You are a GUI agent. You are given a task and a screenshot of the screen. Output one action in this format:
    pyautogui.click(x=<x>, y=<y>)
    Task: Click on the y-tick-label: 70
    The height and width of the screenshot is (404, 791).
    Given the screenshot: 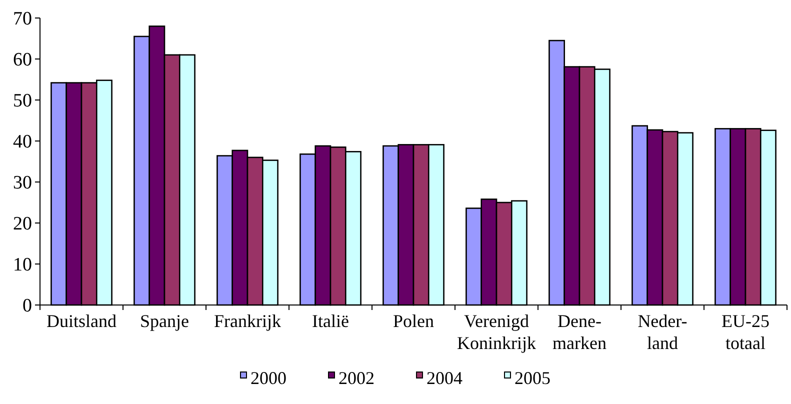 What is the action you would take?
    pyautogui.click(x=22, y=19)
    